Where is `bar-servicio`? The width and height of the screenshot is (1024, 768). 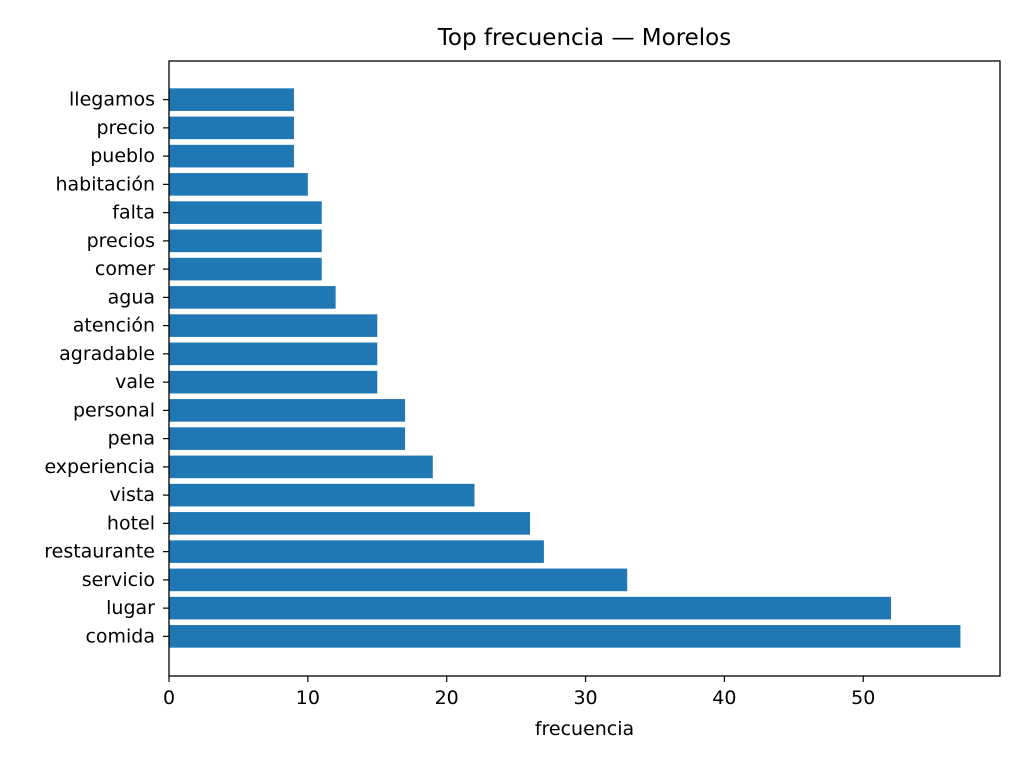
bar-servicio is located at coordinates (398, 580).